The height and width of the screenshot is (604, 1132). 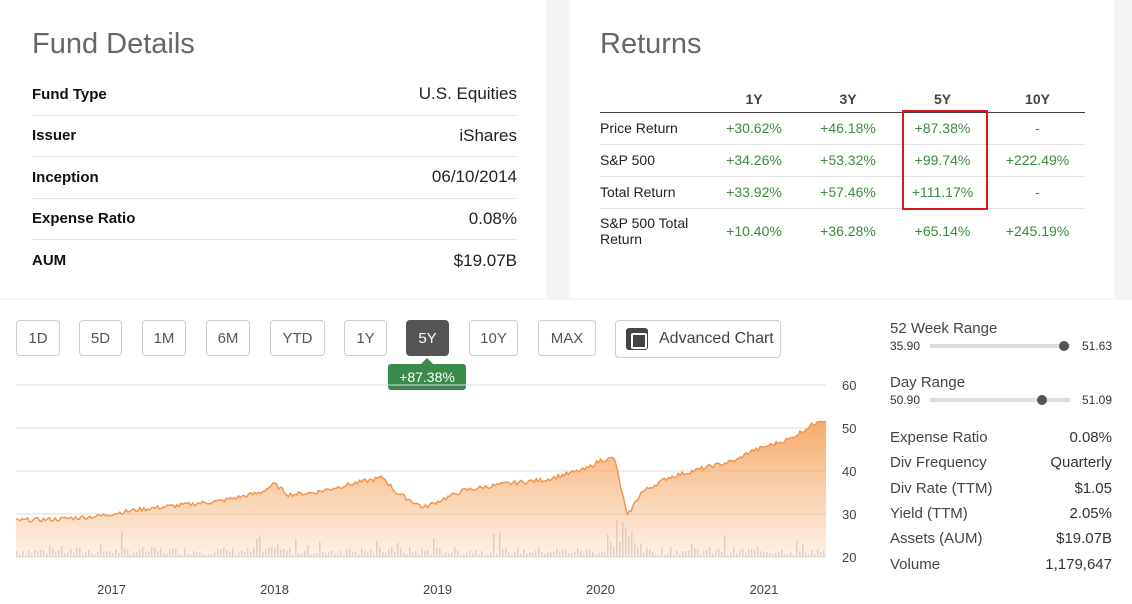 I want to click on stat-row: Expense Ratio 0.08%, so click(x=1001, y=437).